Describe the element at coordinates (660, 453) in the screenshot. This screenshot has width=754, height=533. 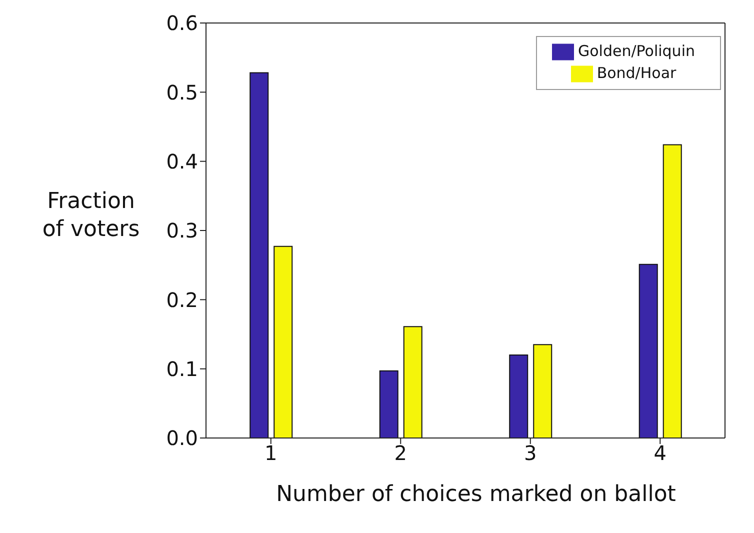
I see `x-tick-label: 4` at that location.